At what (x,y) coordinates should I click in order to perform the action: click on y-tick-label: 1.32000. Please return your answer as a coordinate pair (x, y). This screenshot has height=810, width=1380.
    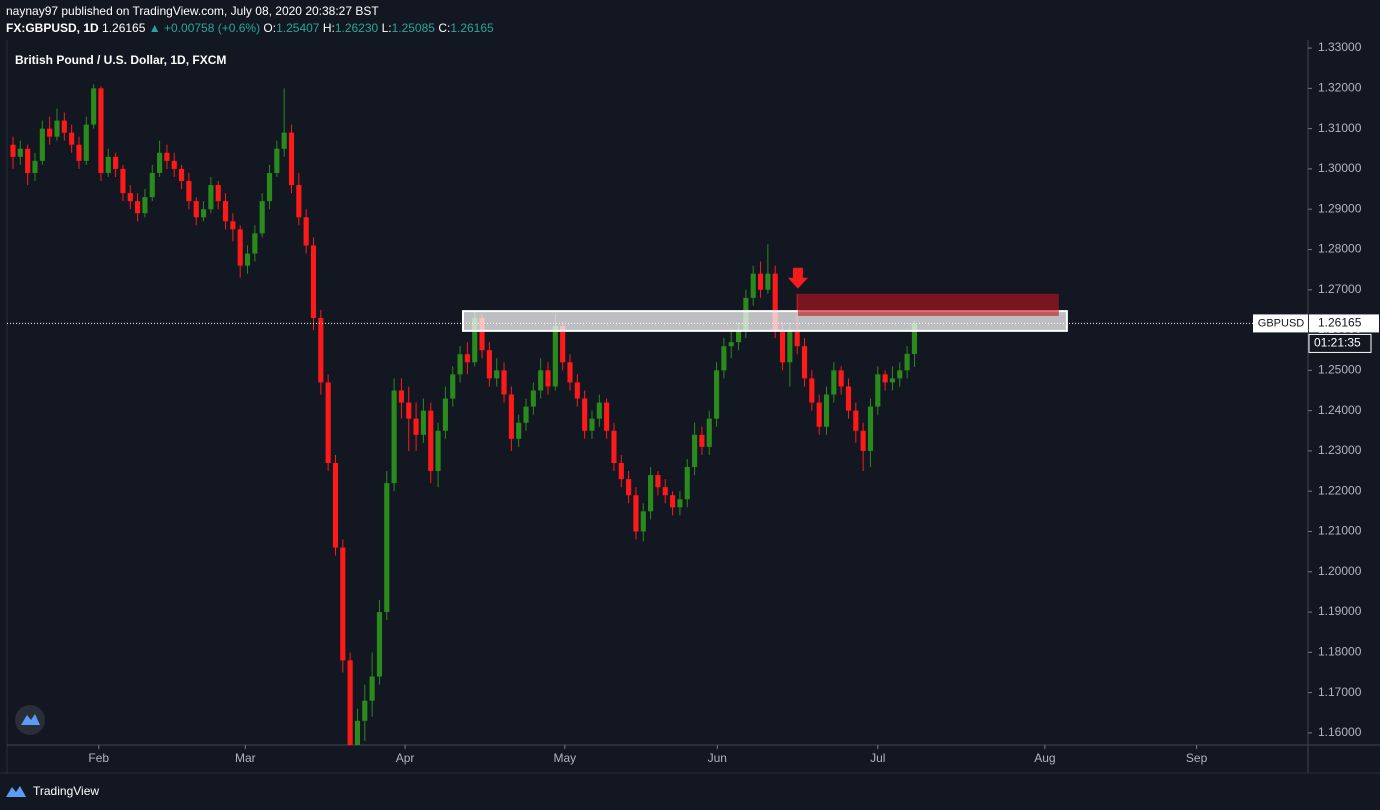
    Looking at the image, I should click on (1340, 88).